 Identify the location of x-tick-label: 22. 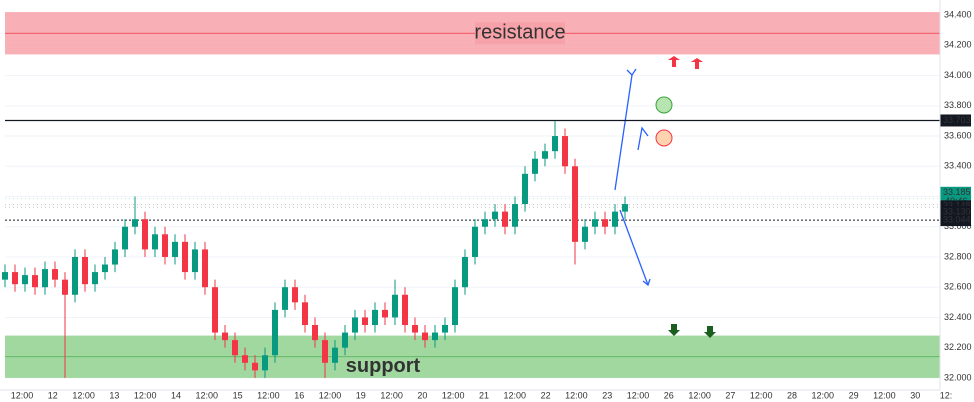
(546, 395).